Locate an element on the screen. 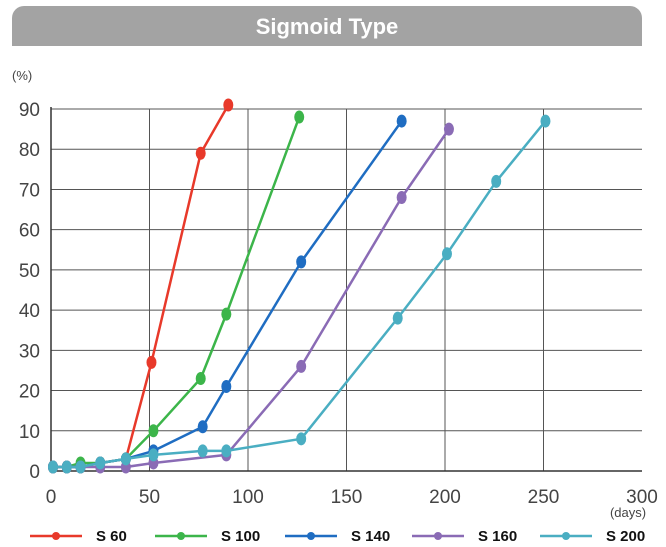 The image size is (666, 547). y-tick-label: 50 is located at coordinates (29, 271).